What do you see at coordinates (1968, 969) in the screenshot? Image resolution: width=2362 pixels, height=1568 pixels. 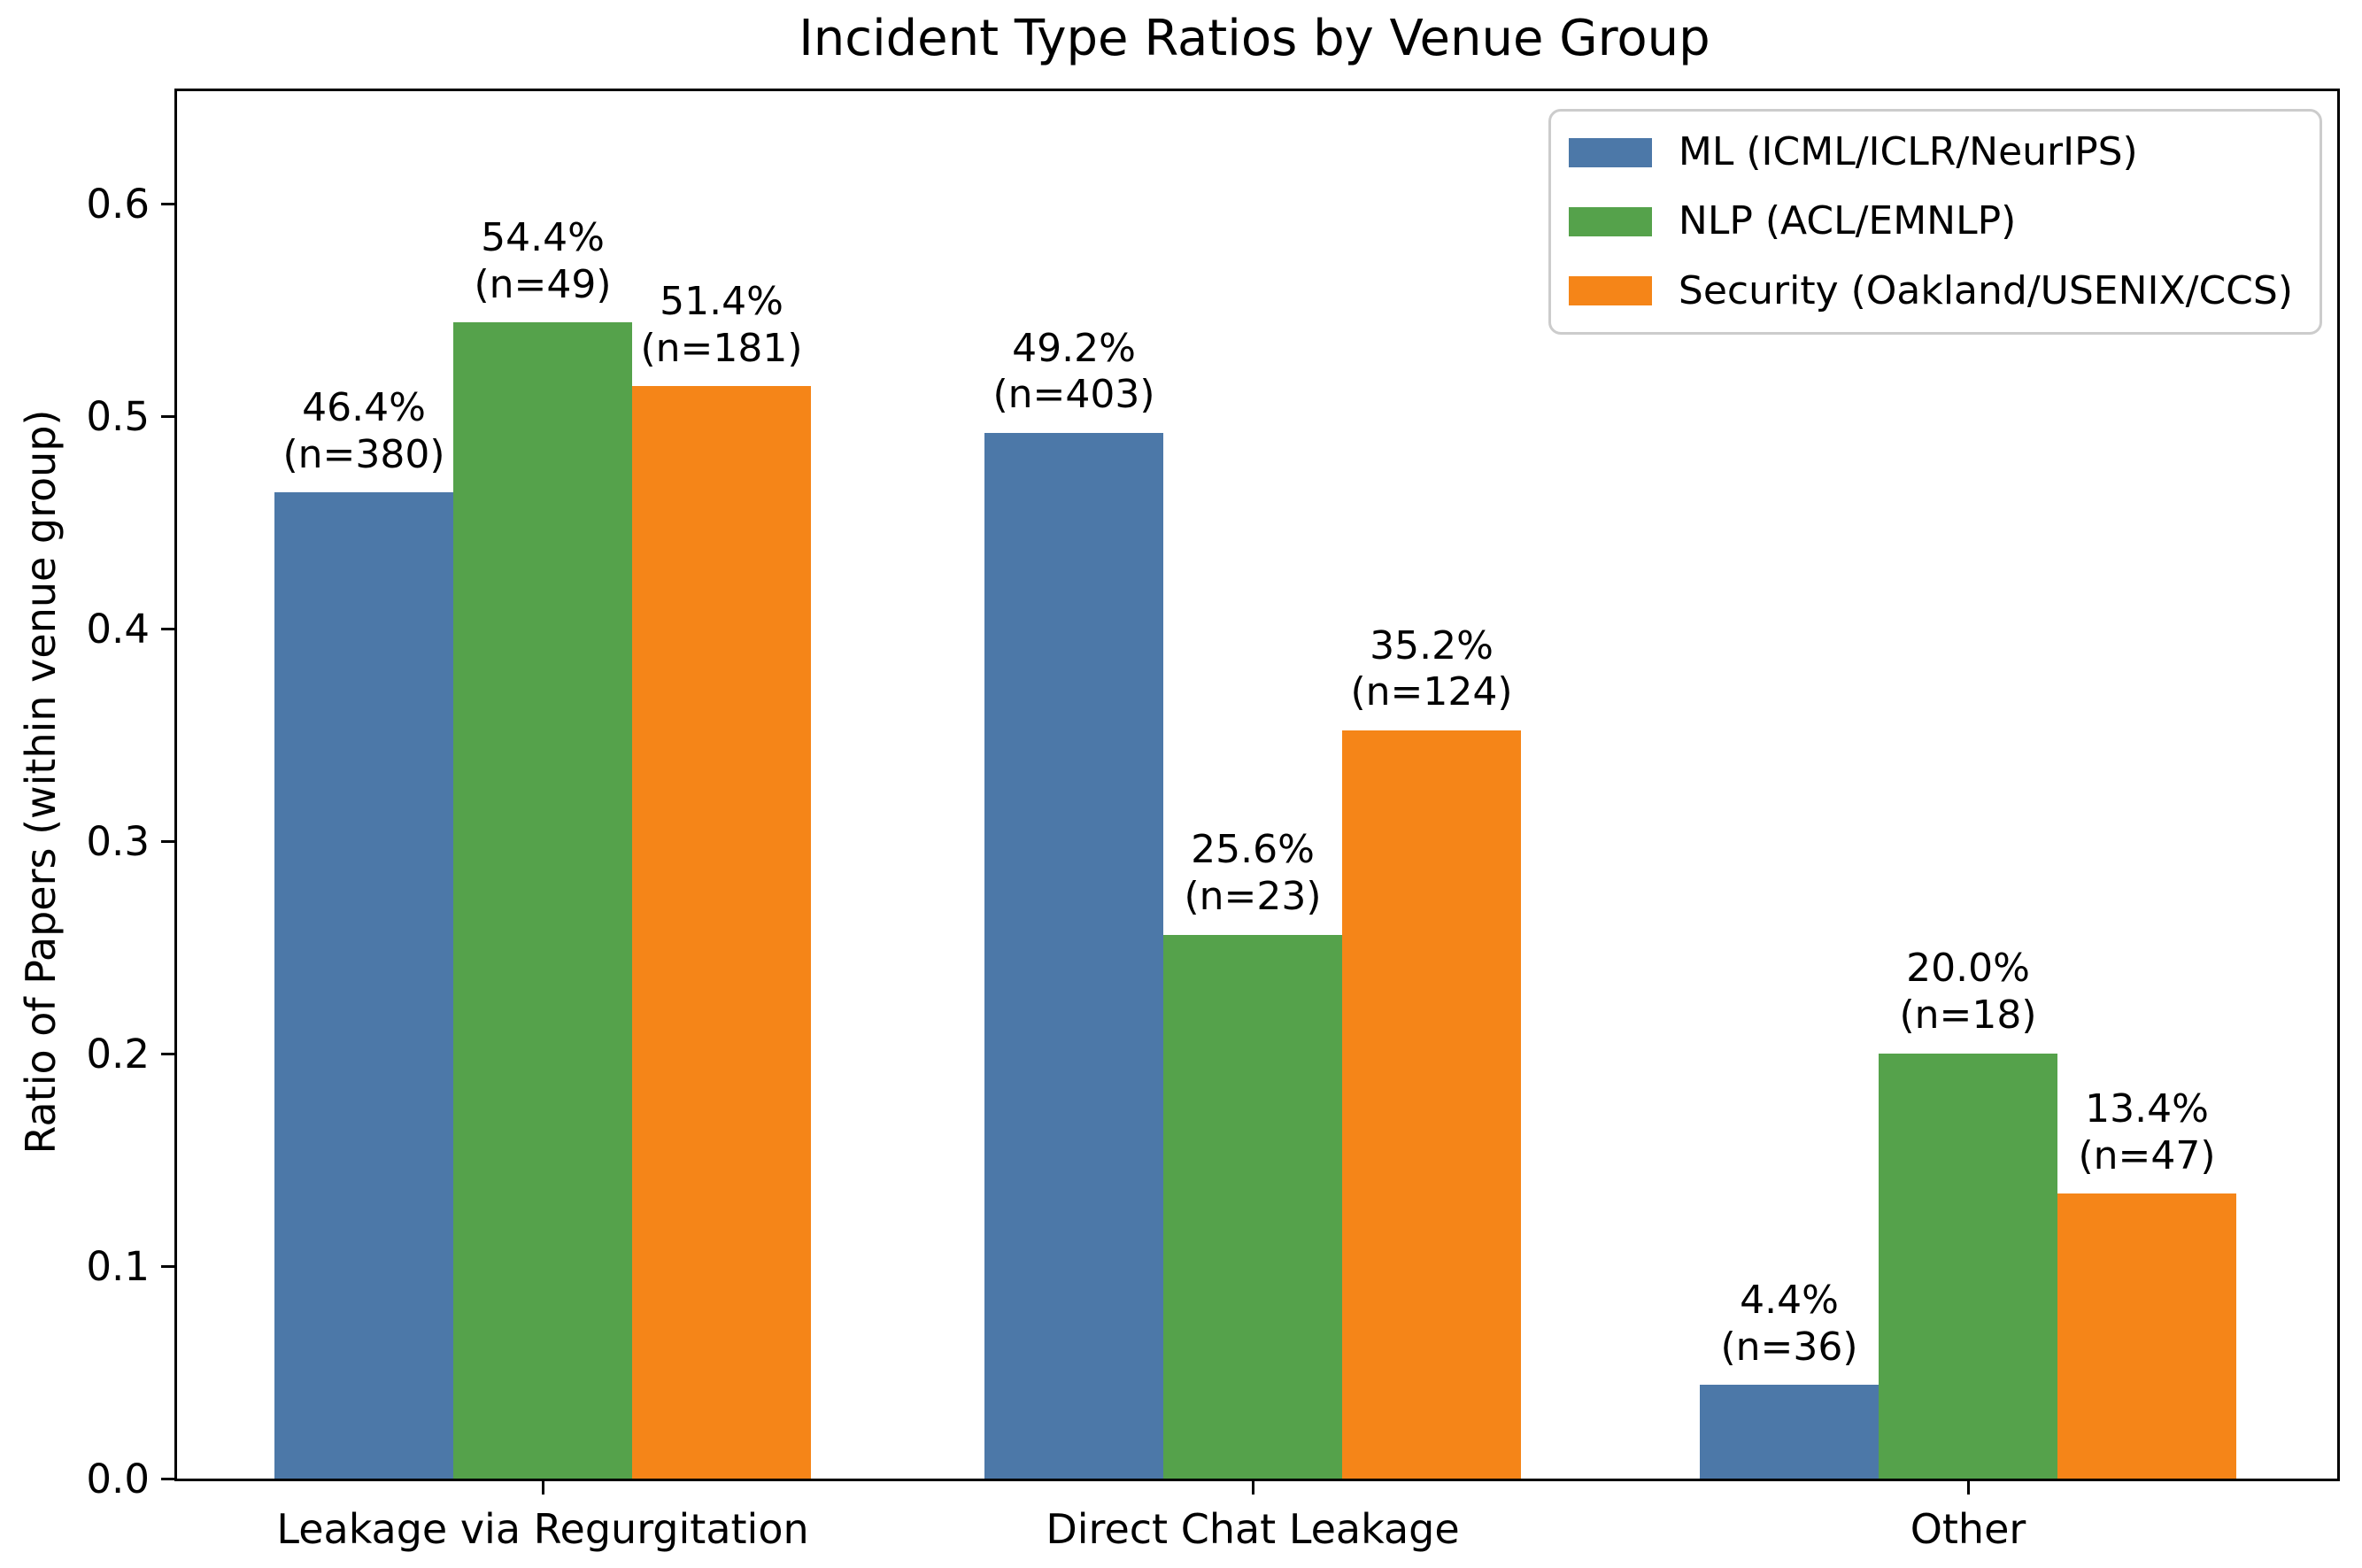 I see `bar-label-line: 20.0%` at bounding box center [1968, 969].